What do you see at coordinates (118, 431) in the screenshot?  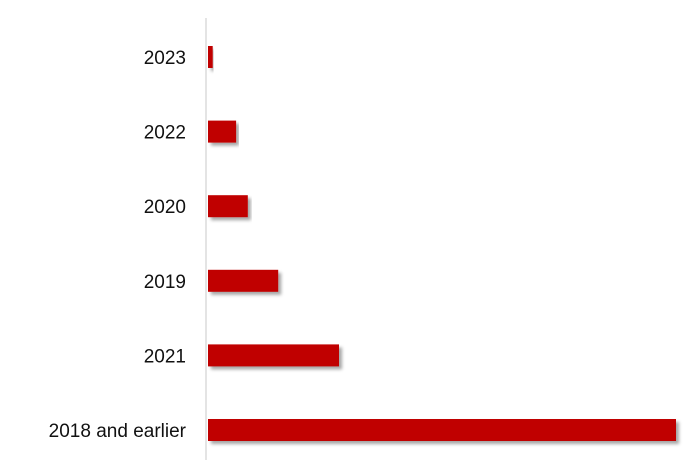 I see `category-label: 2018 and earlier` at bounding box center [118, 431].